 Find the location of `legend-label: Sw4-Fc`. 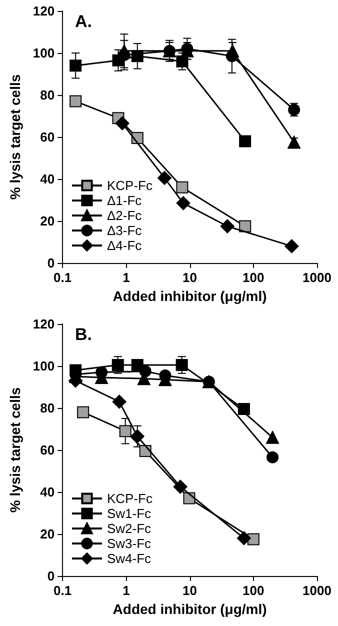

legend-label: Sw4-Fc is located at coordinates (129, 558).